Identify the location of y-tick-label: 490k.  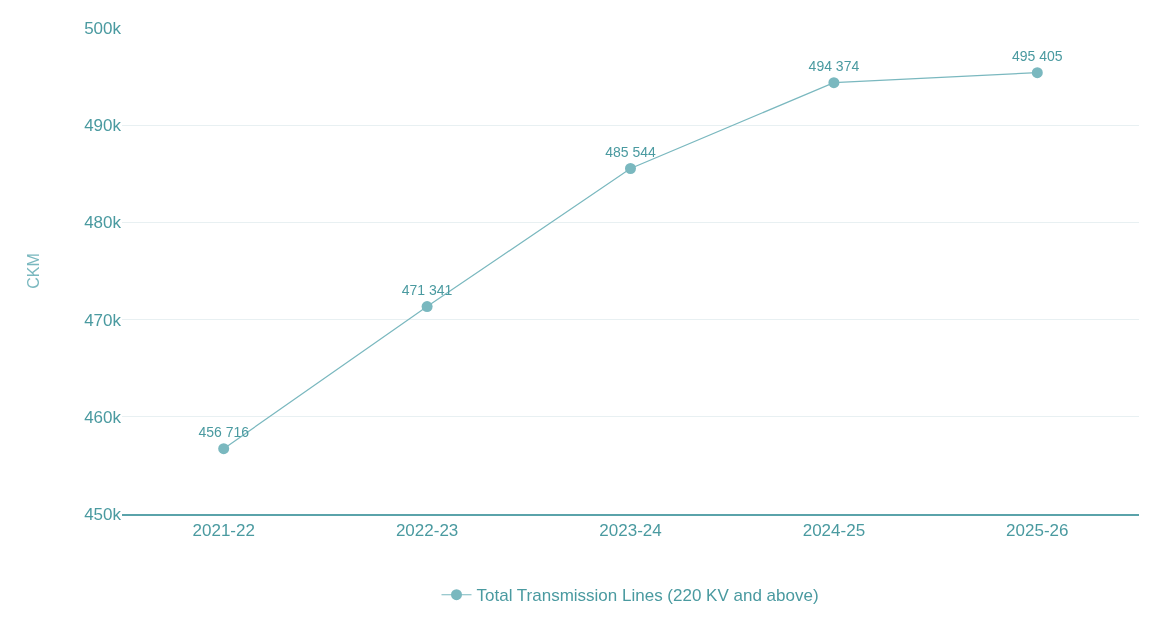
(103, 126).